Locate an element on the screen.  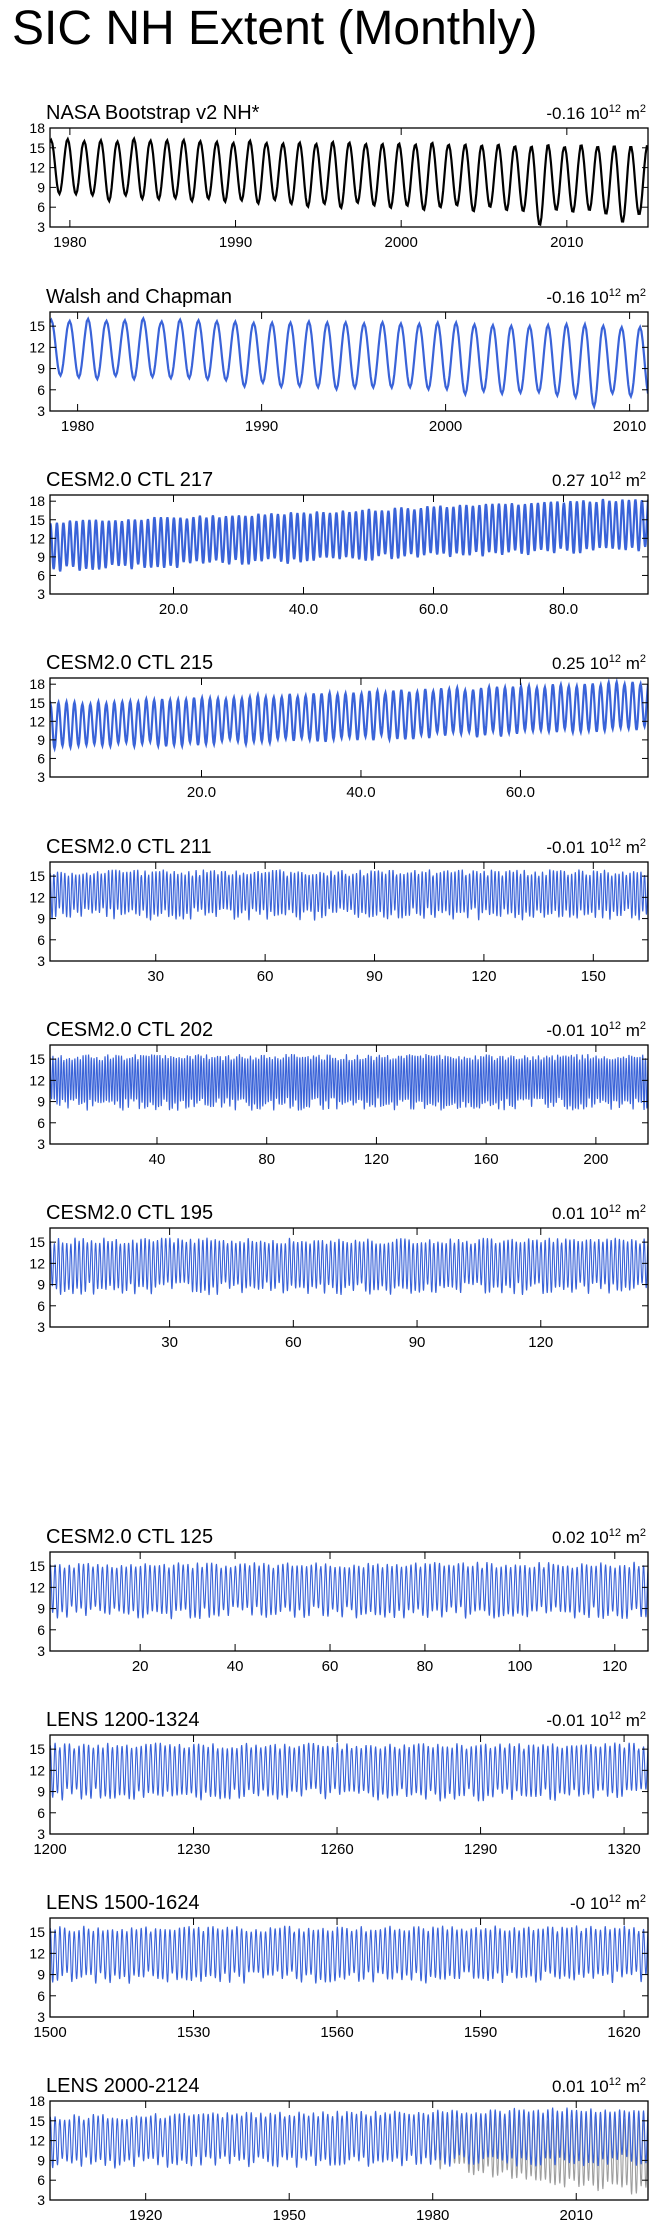
trend-label: 0.02 1012 m2 is located at coordinates (599, 1537).